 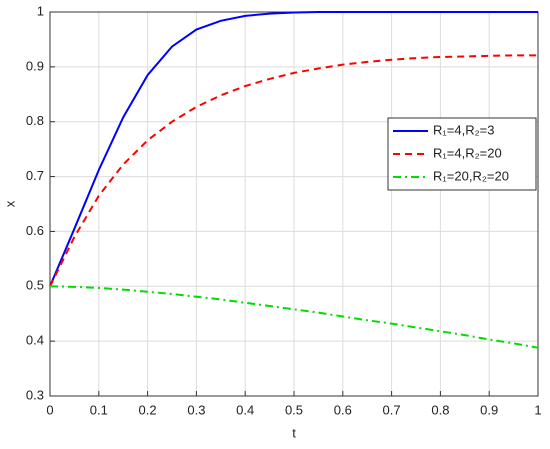 What do you see at coordinates (343, 409) in the screenshot?
I see `x-tick-label: 0.6` at bounding box center [343, 409].